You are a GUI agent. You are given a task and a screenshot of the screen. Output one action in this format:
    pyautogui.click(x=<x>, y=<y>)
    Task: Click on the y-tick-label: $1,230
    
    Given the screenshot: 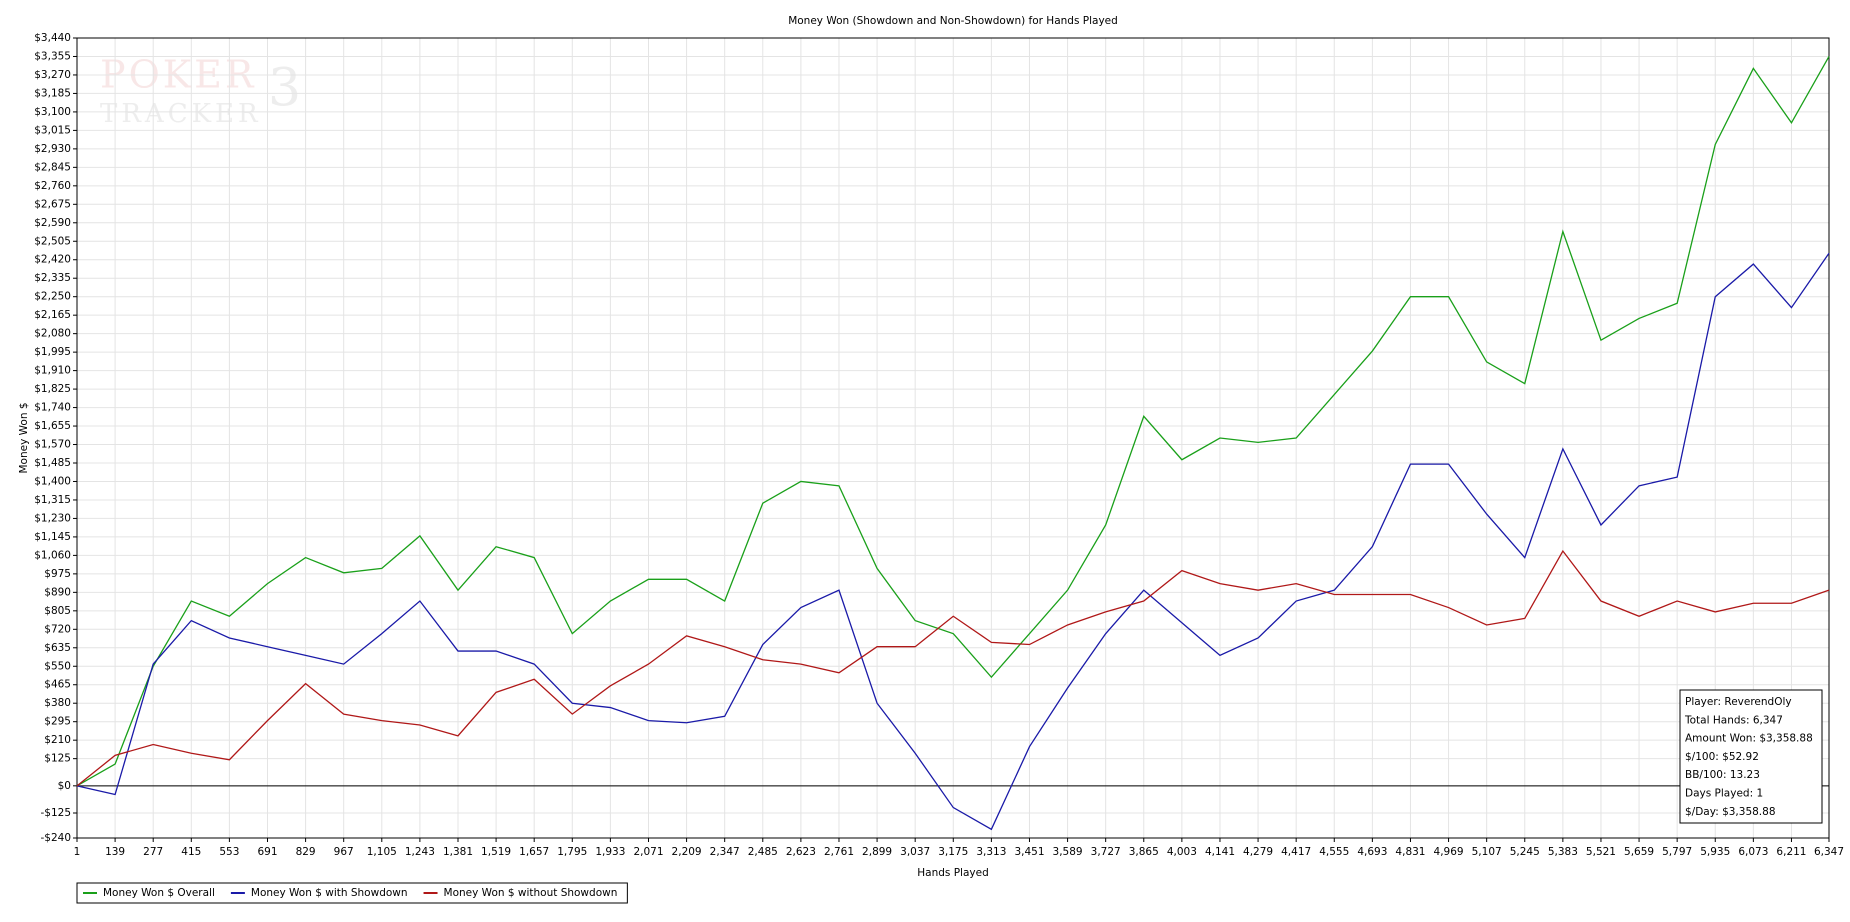 What is the action you would take?
    pyautogui.click(x=52, y=518)
    